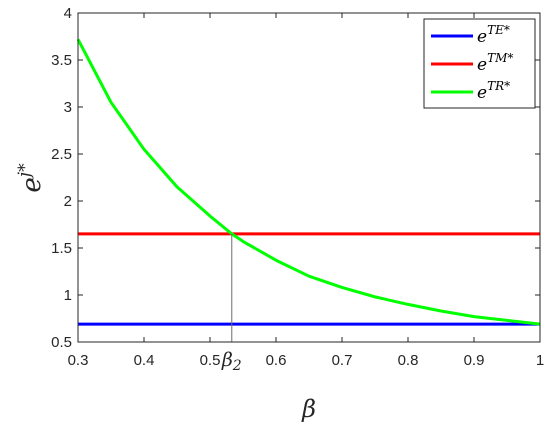  Describe the element at coordinates (495, 63) in the screenshot. I see `legend-entry: eTM*` at that location.